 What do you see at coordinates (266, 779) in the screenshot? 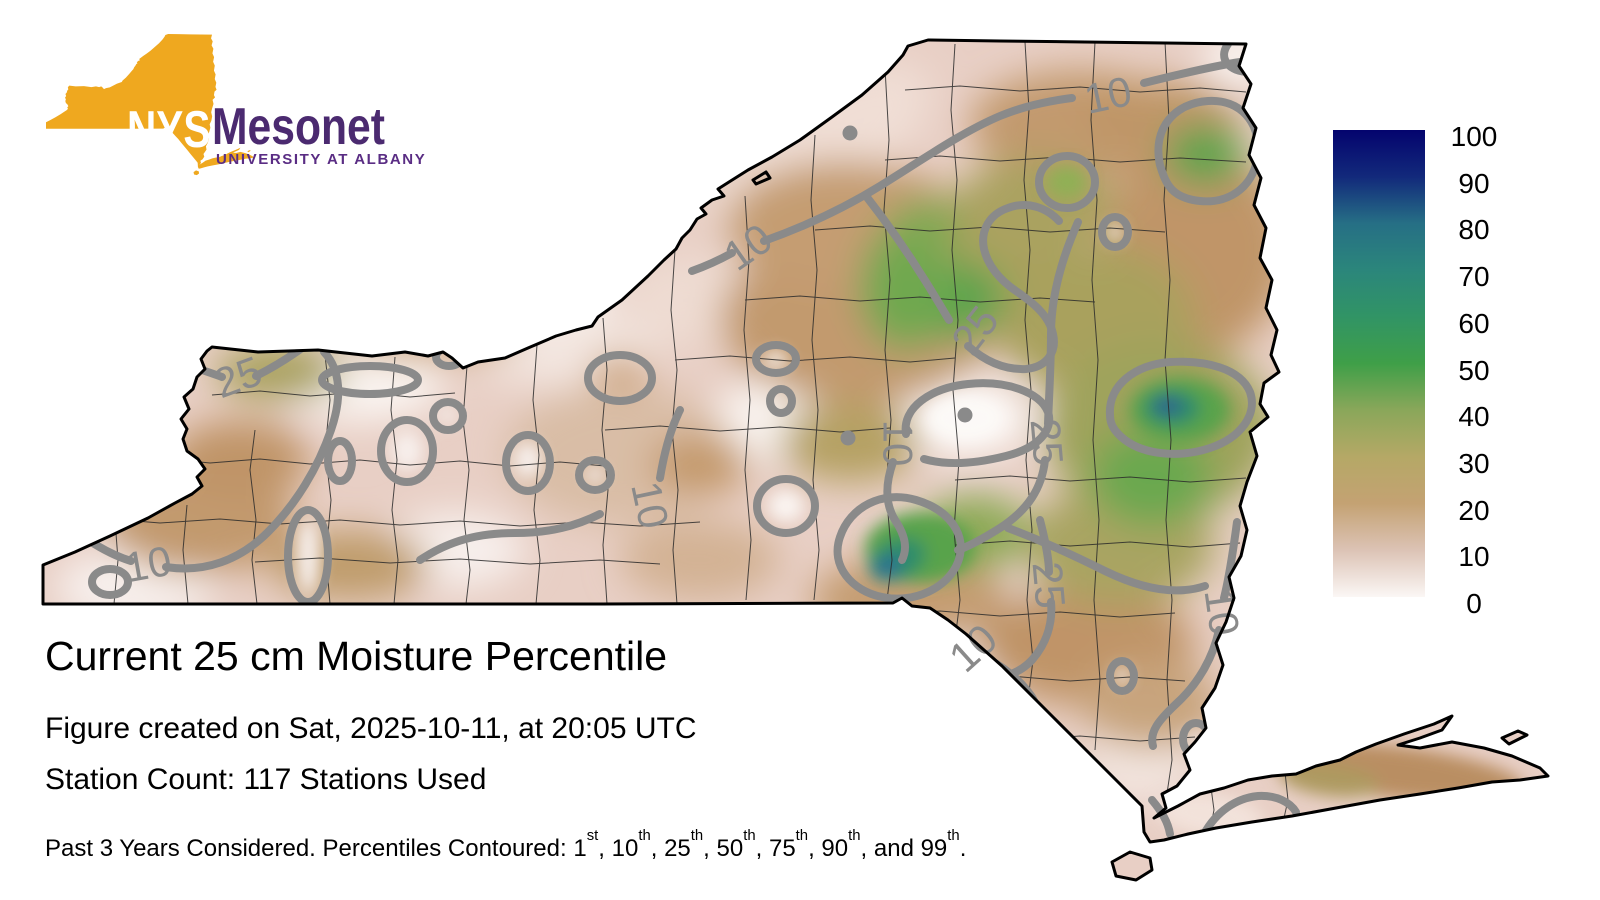
I see `station-count-line: Station Count: 117 Stations Used` at bounding box center [266, 779].